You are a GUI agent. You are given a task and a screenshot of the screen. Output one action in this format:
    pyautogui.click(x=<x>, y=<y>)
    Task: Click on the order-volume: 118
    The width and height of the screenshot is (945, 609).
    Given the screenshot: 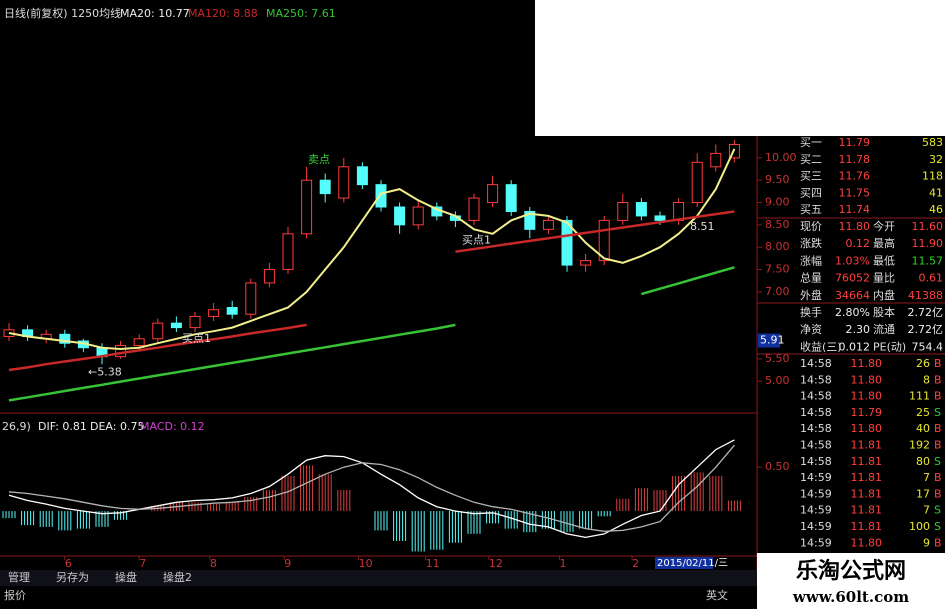 What is the action you would take?
    pyautogui.click(x=932, y=176)
    